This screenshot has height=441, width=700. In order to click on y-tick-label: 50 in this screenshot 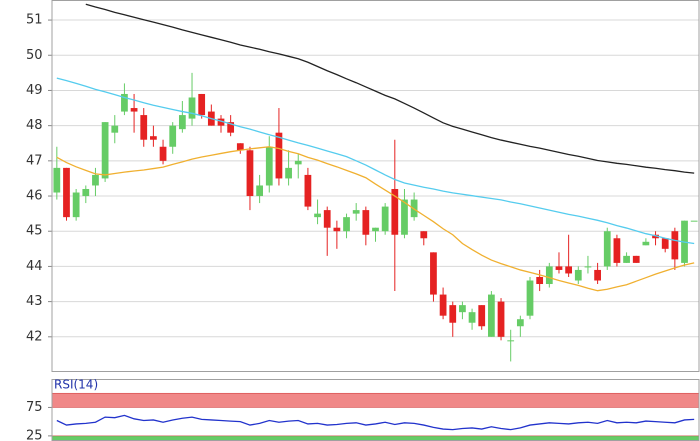, I will do `click(34, 55)`.